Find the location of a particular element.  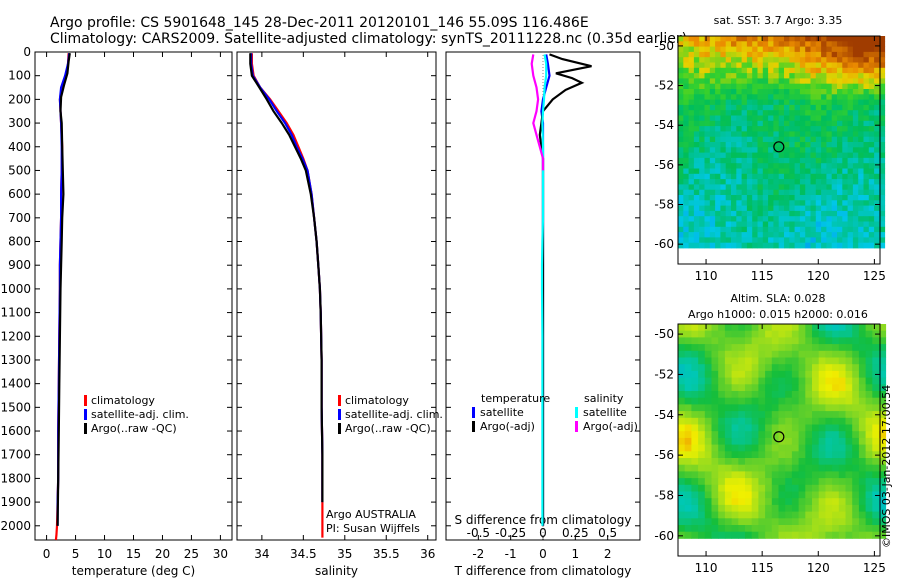

temperature-xtick-label: 5 is located at coordinates (76, 554).